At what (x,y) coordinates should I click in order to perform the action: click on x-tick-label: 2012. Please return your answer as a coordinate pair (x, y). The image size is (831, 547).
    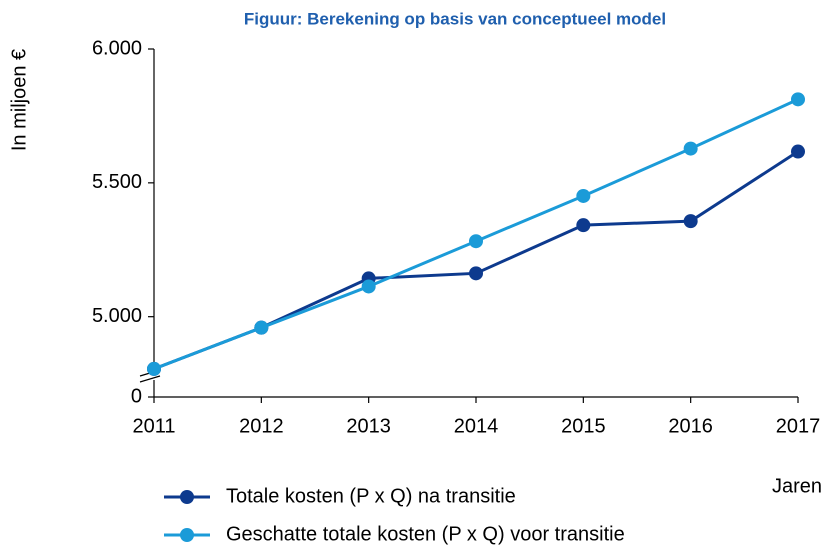
    Looking at the image, I should click on (261, 426).